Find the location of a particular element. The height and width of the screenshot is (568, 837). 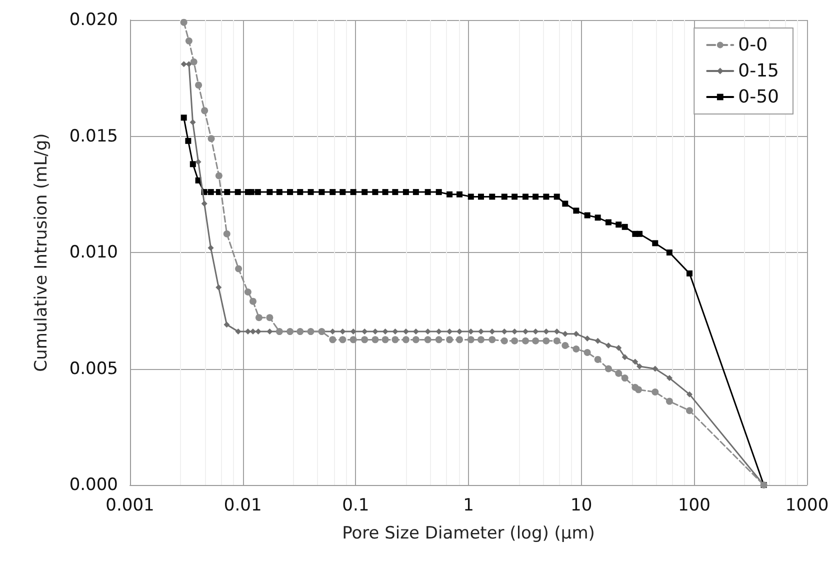

legend-label: 0-0 is located at coordinates (753, 45).